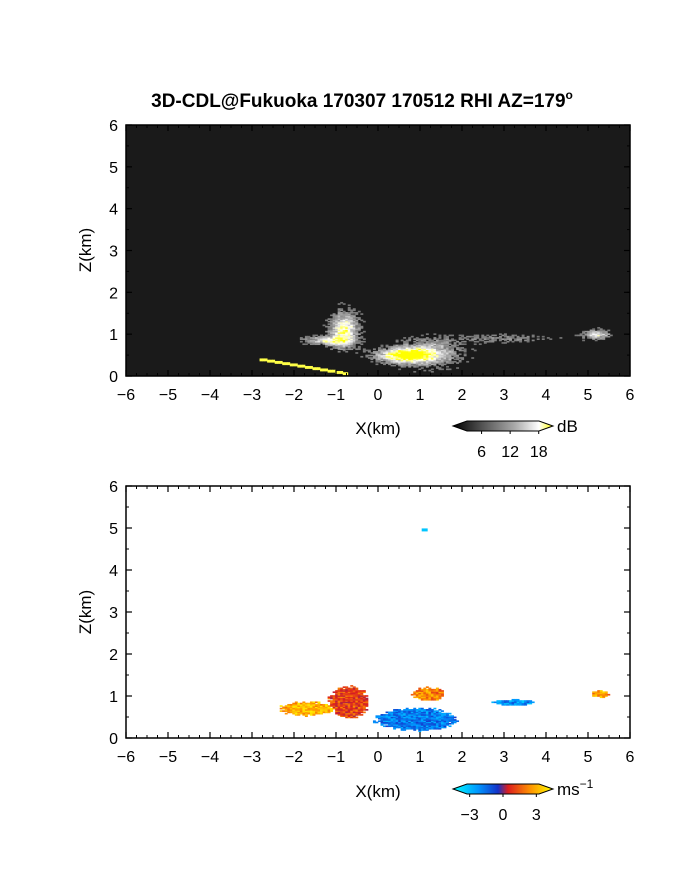 Image resolution: width=680 pixels, height=880 pixels. What do you see at coordinates (210, 757) in the screenshot?
I see `bottom-x-tick-label: −4` at bounding box center [210, 757].